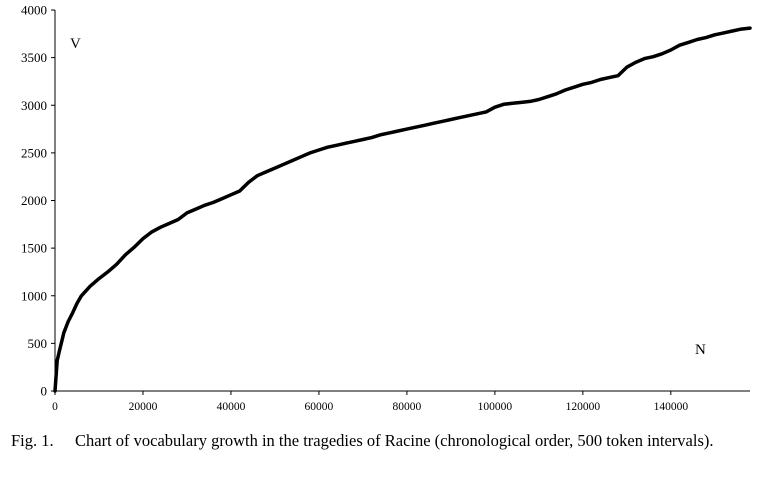  Describe the element at coordinates (34, 248) in the screenshot. I see `y-tick-label: 1500` at that location.